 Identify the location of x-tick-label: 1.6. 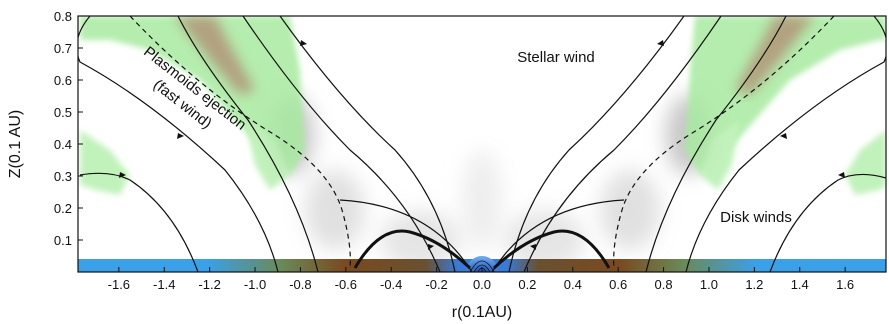
(845, 284).